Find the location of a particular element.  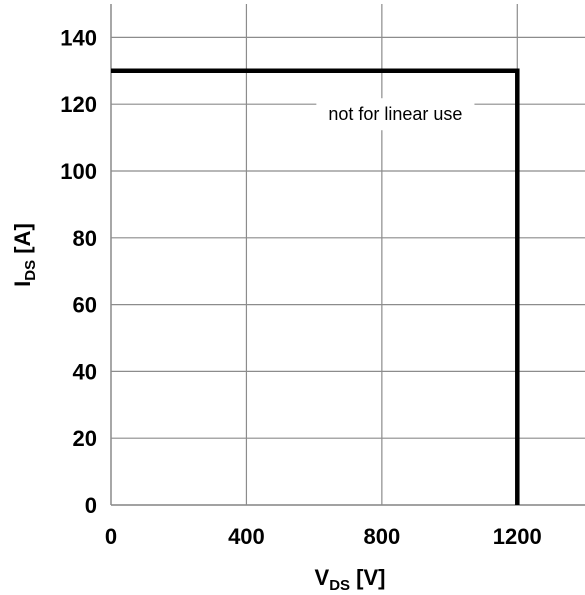

y-tick-label-40: 40 is located at coordinates (85, 371).